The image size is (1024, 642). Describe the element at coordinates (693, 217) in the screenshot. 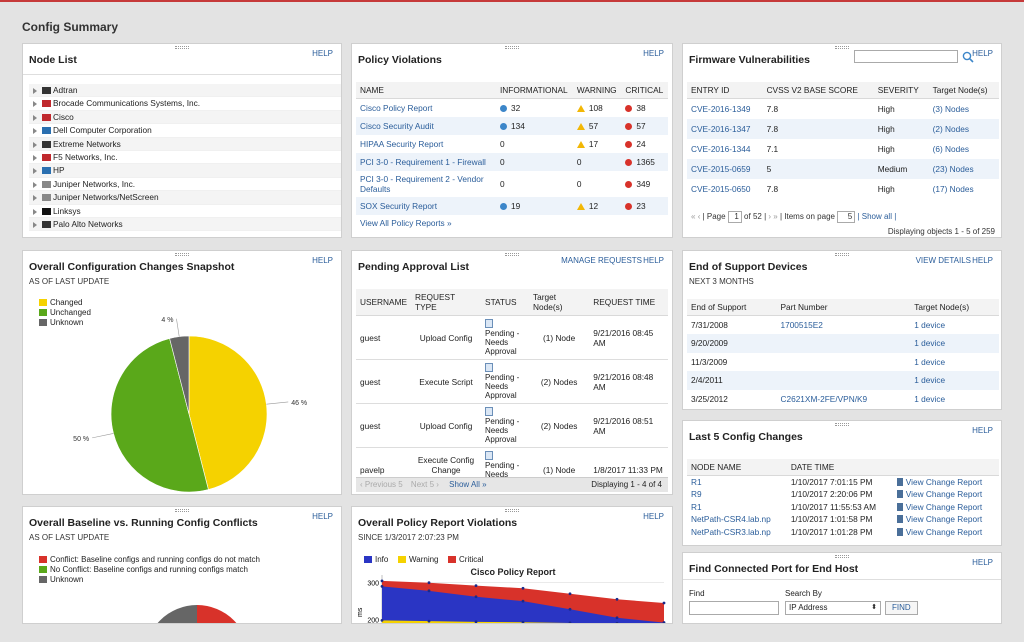

I see `first-page-icon: «` at that location.